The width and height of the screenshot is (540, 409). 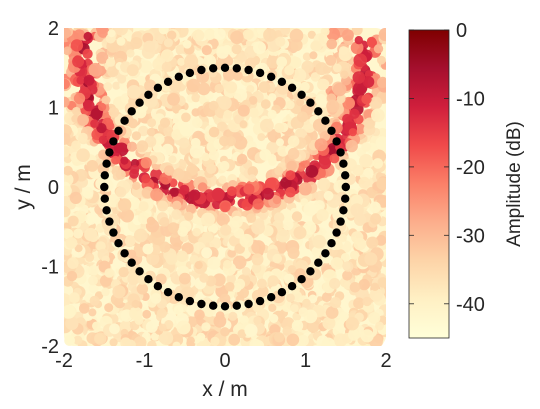 What do you see at coordinates (53, 109) in the screenshot?
I see `y-tick-label: 1` at bounding box center [53, 109].